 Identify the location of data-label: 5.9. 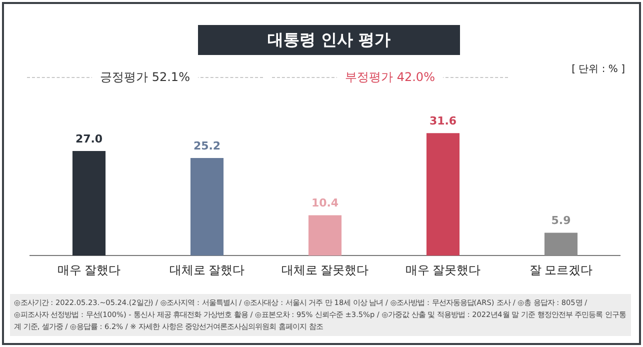
(561, 221).